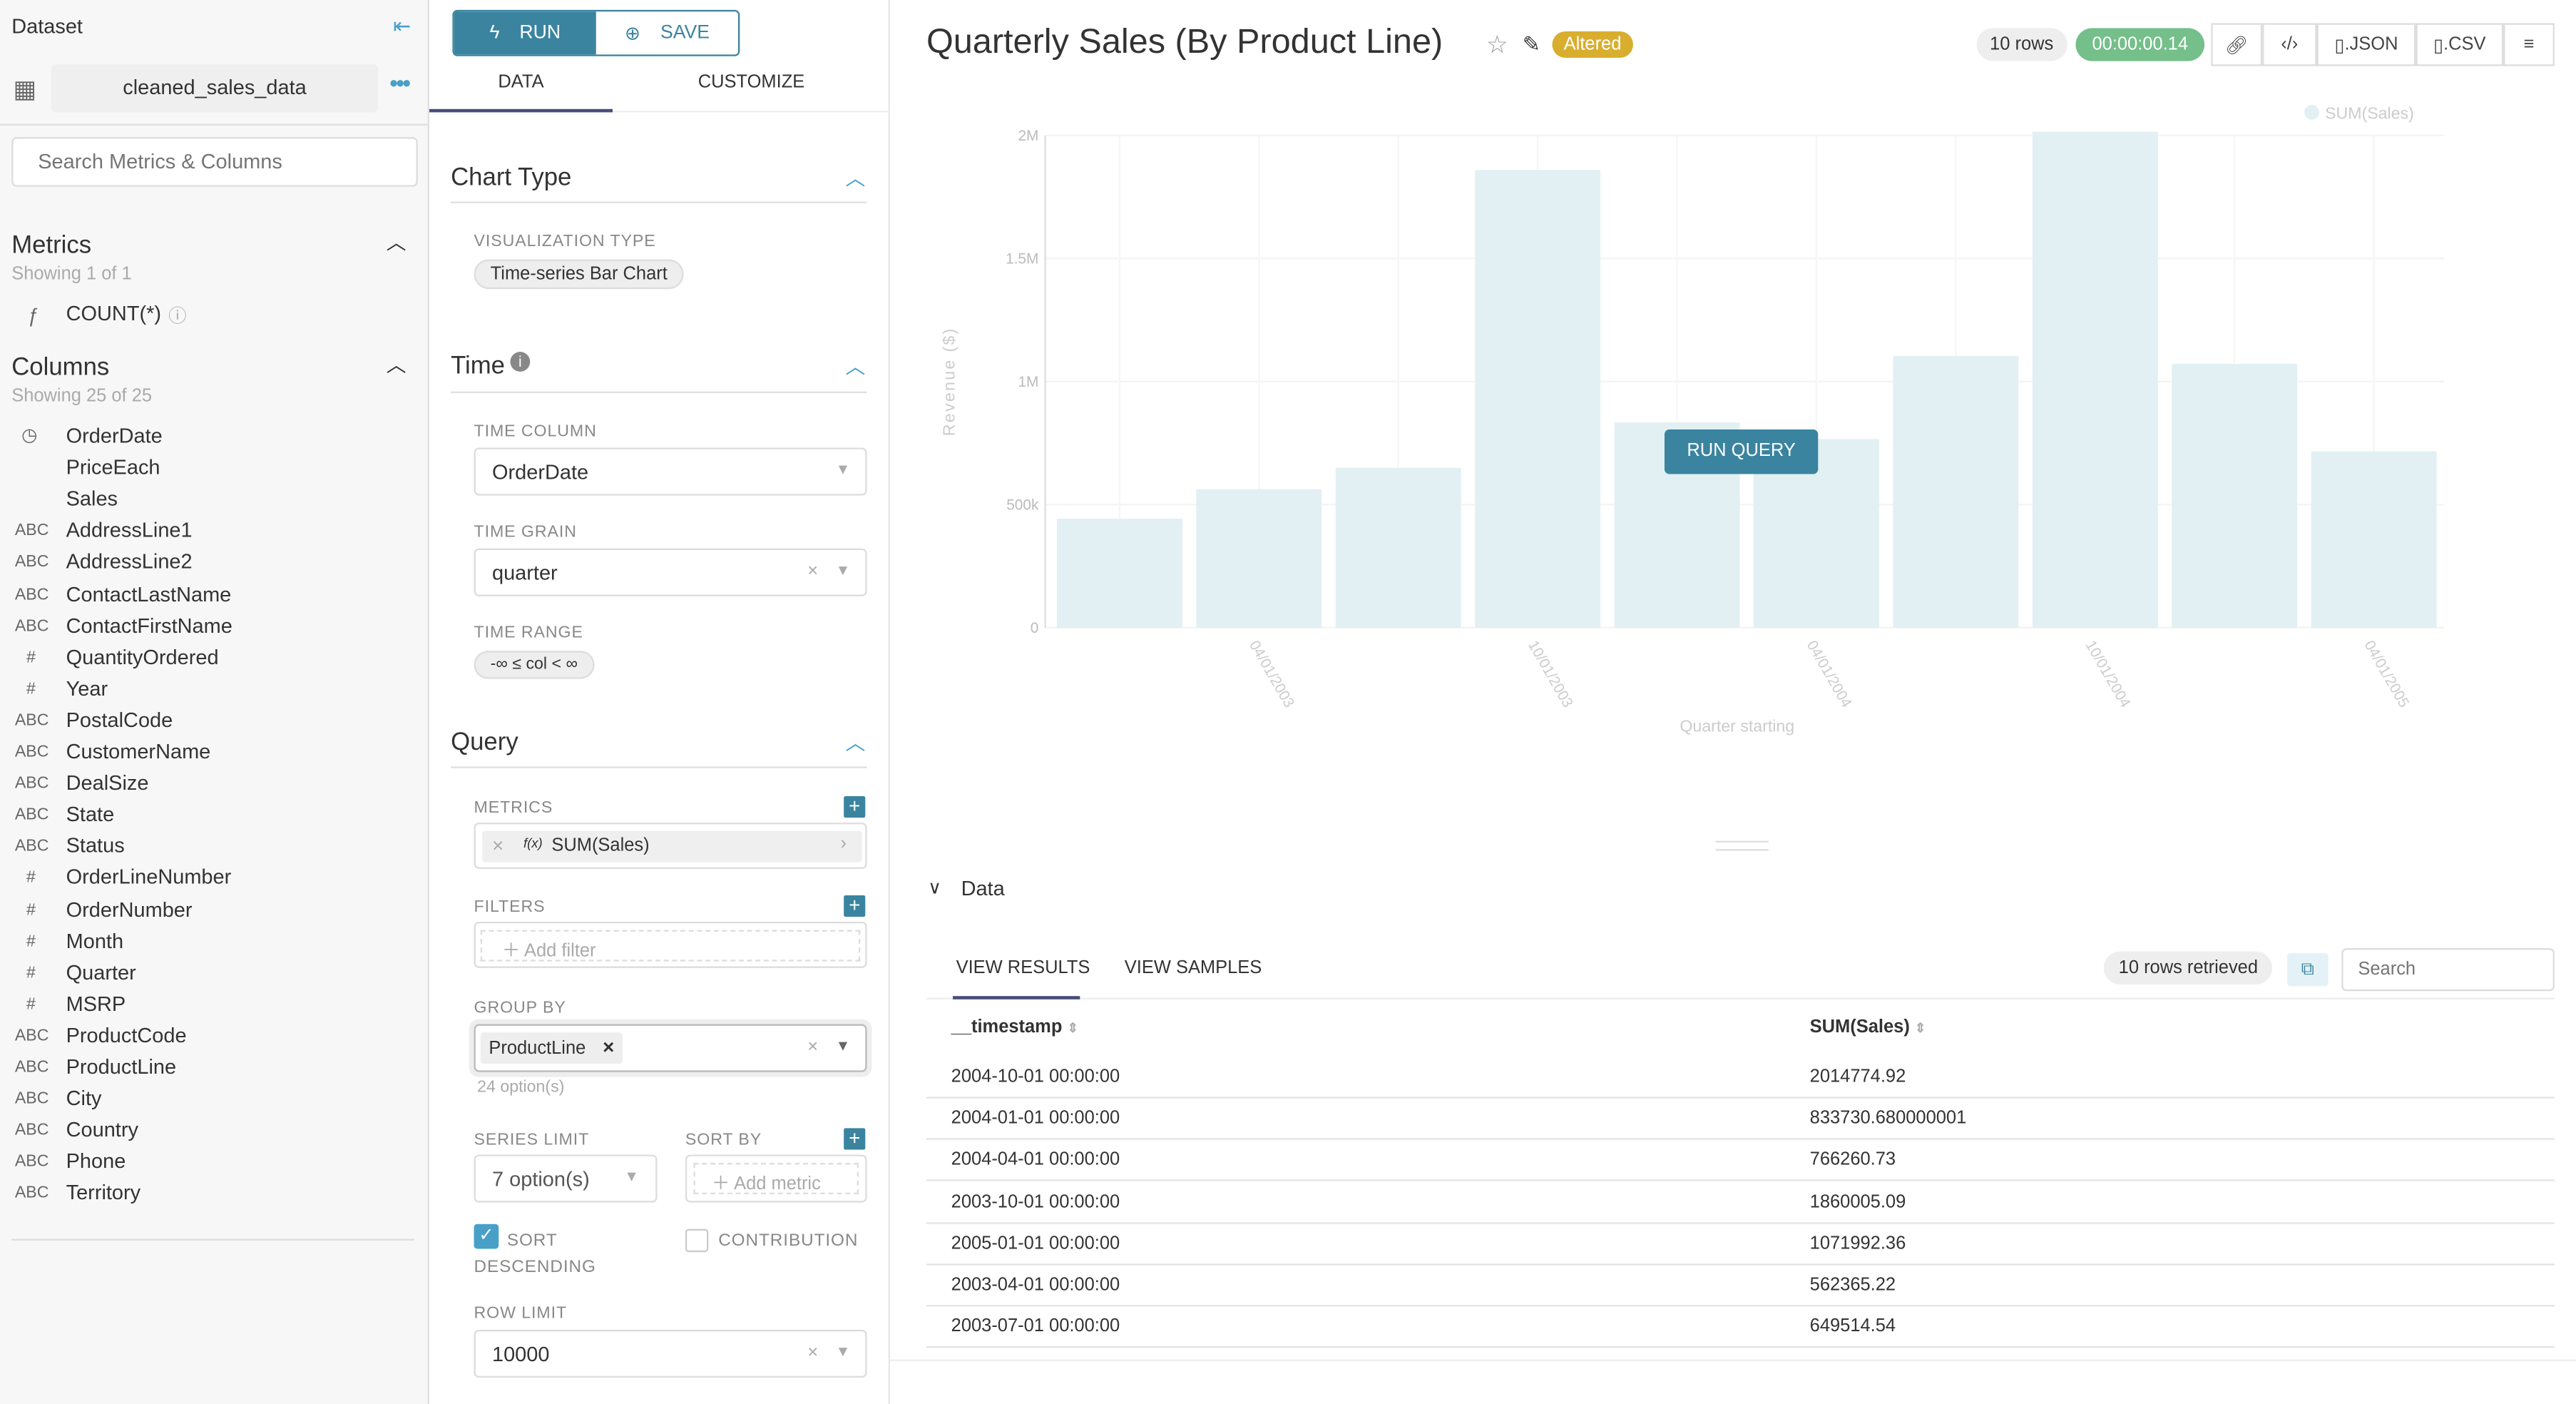 This screenshot has height=1404, width=2576. Describe the element at coordinates (1742, 451) in the screenshot. I see `run-query-button: RUN QUERY` at that location.